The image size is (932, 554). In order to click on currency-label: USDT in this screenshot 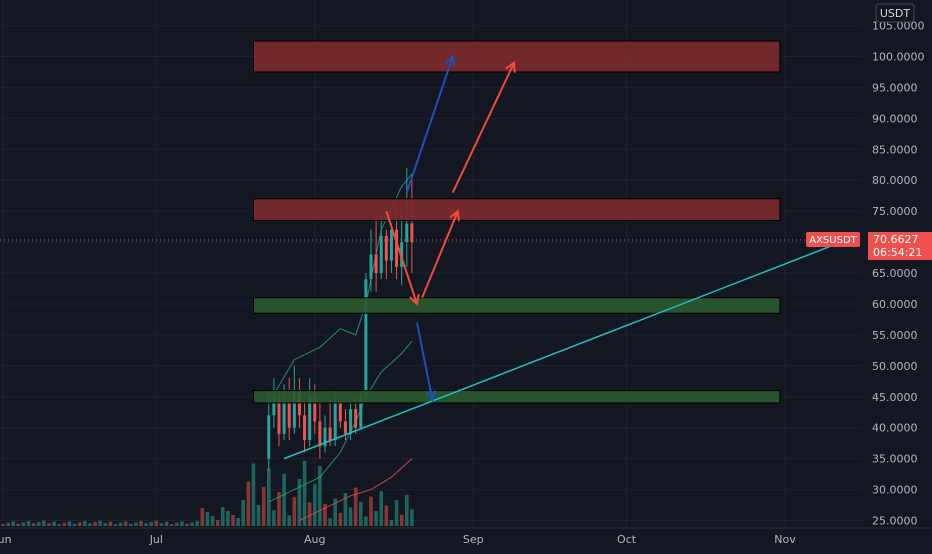, I will do `click(895, 13)`.